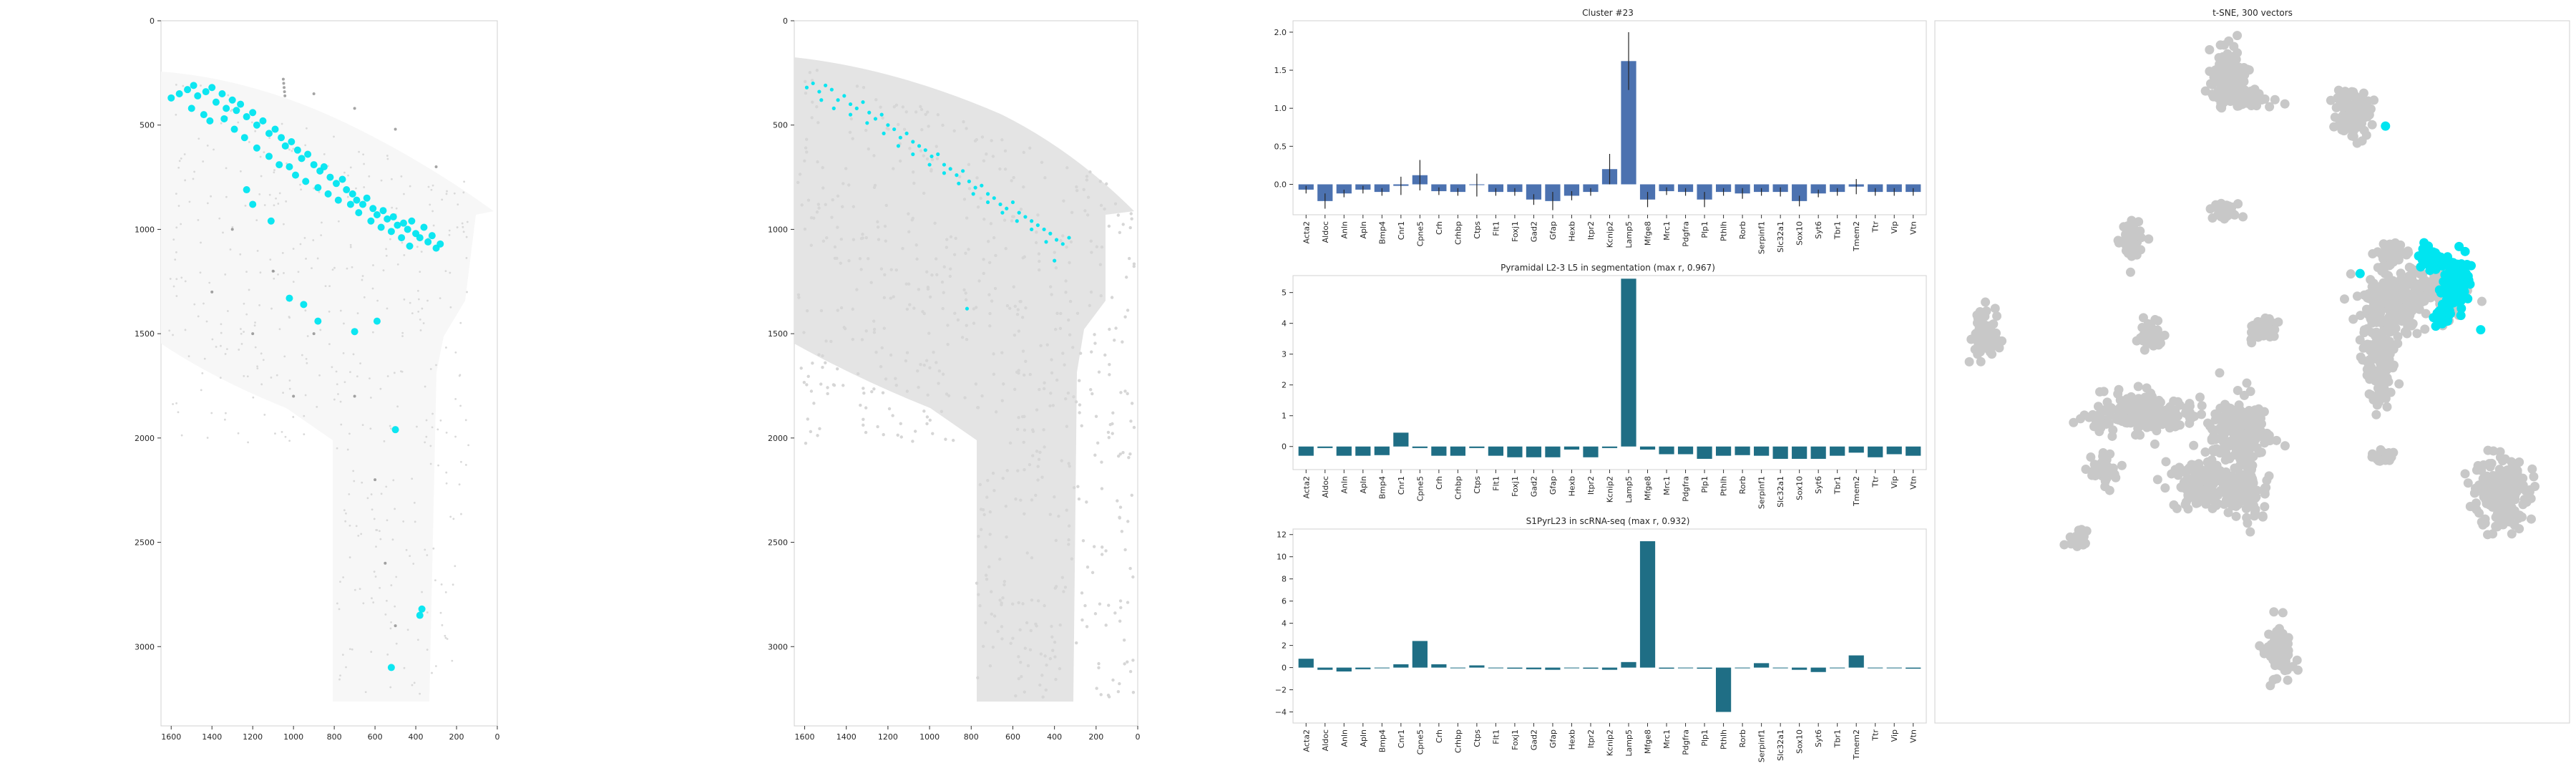  Describe the element at coordinates (1800, 233) in the screenshot. I see `gene-label: Sox10` at that location.